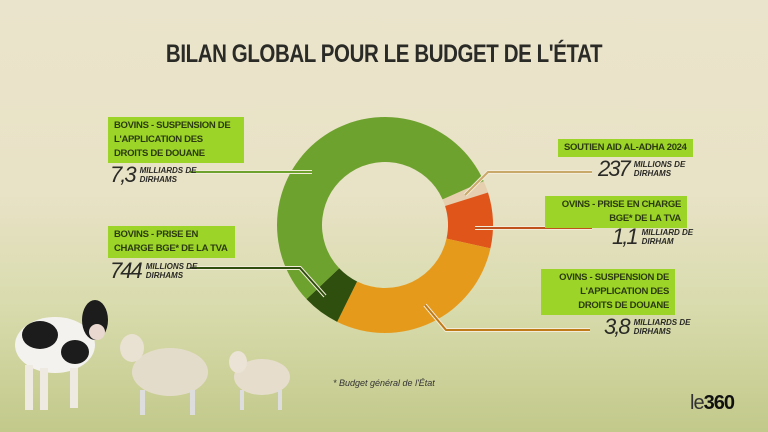  What do you see at coordinates (384, 383) in the screenshot?
I see `footnote: * Budget général de l'État` at bounding box center [384, 383].